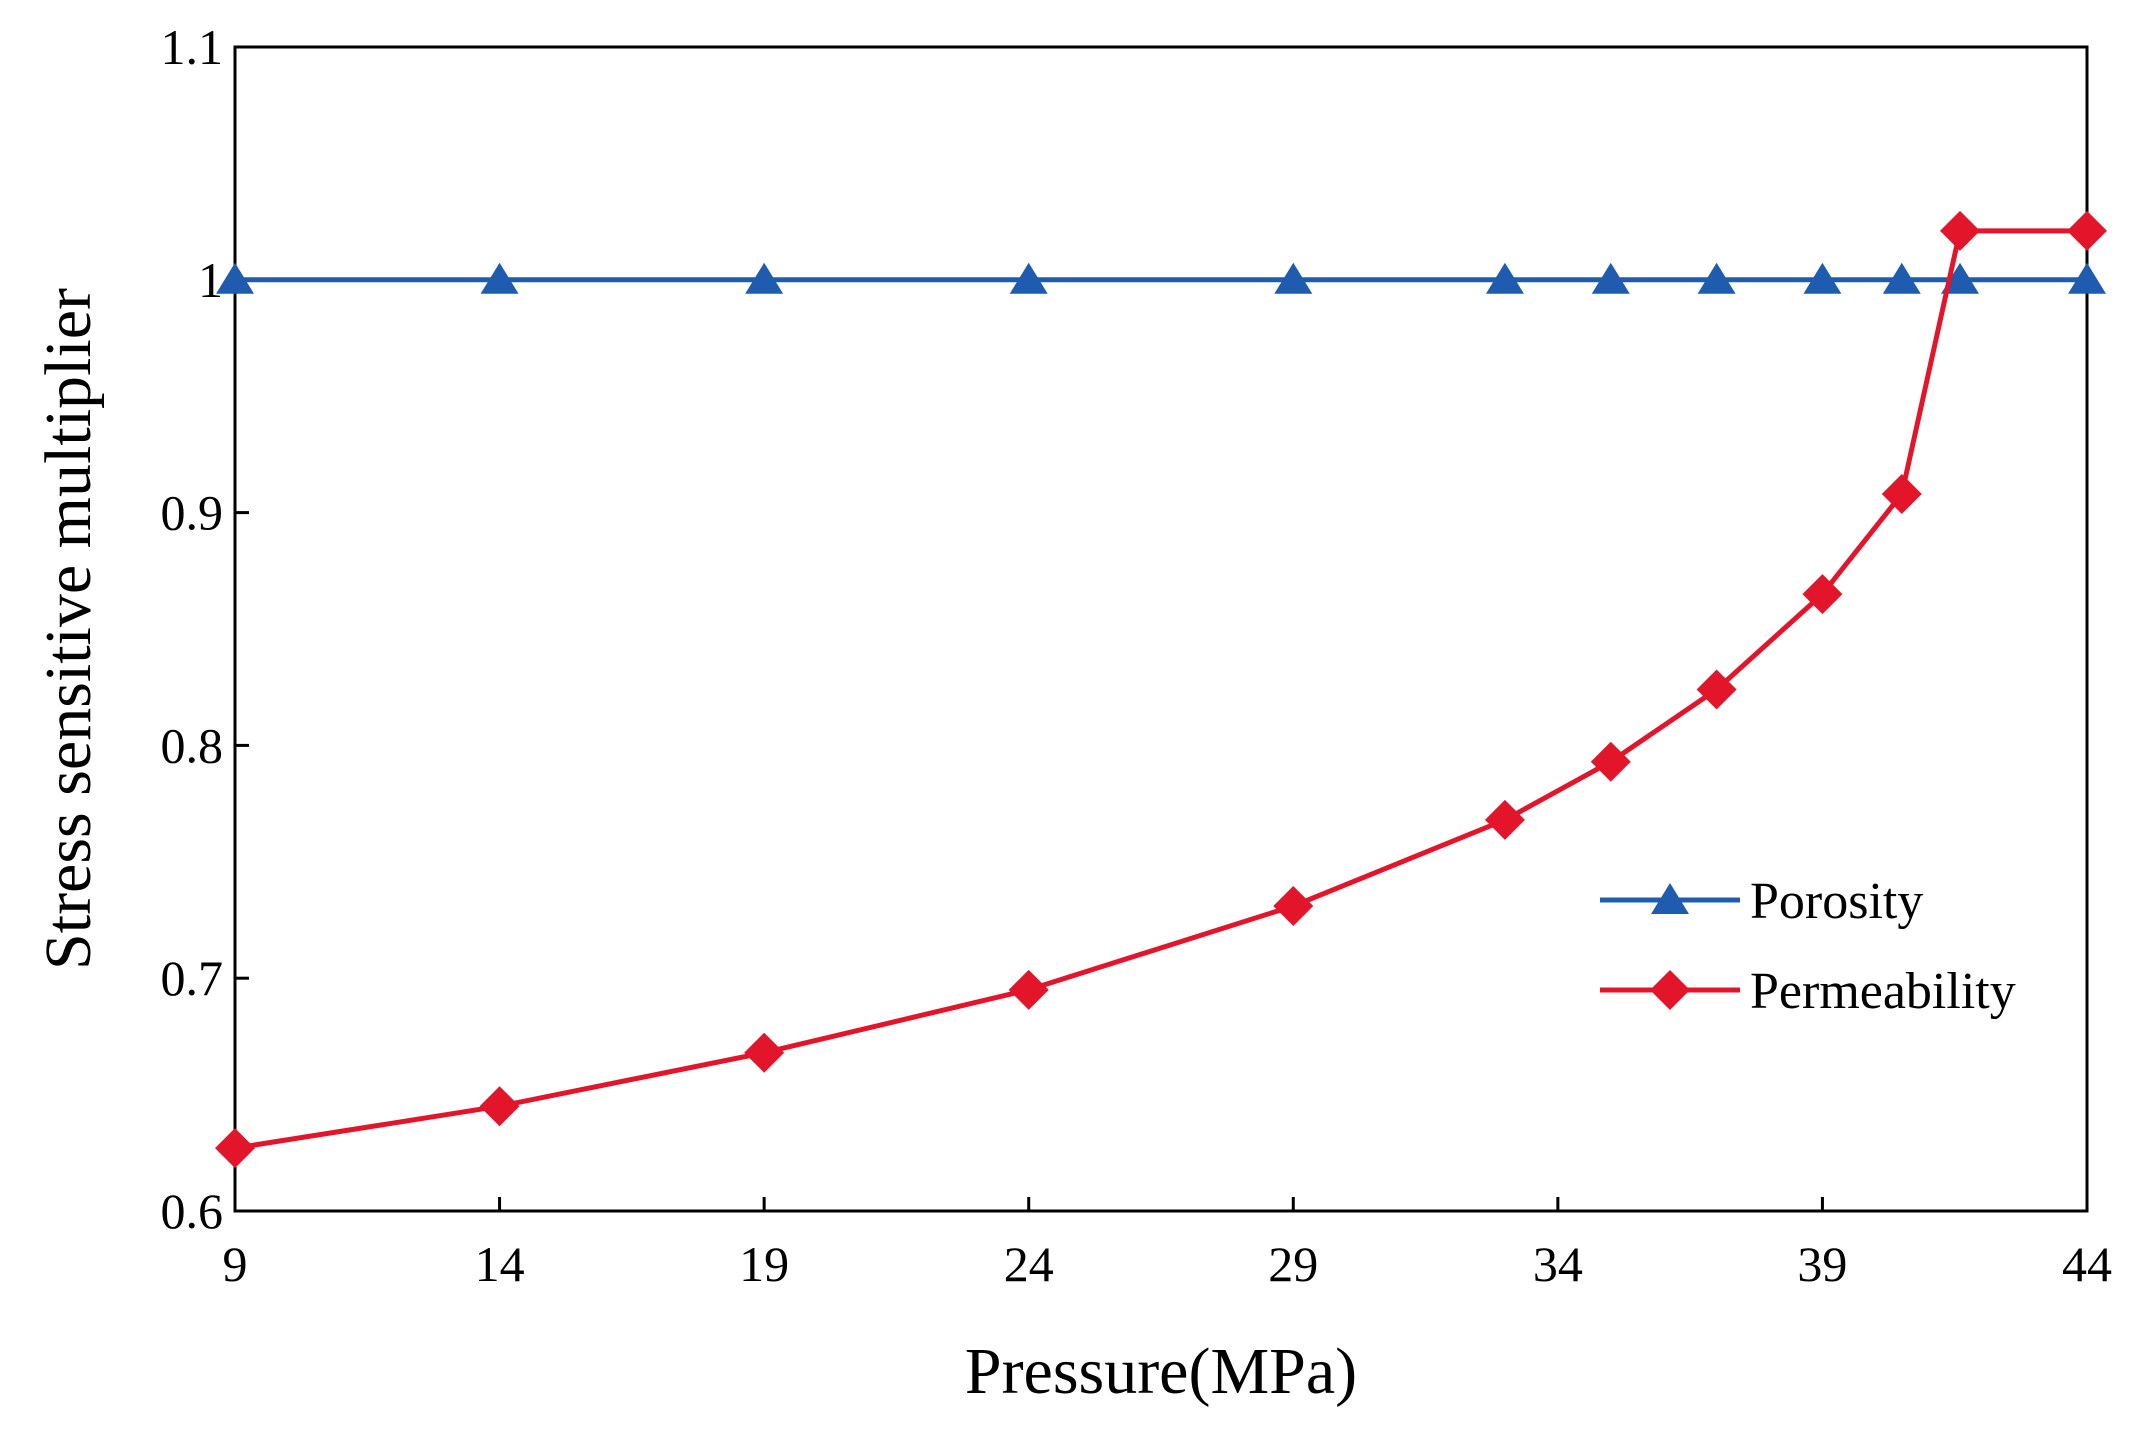  I want to click on x-tick-label: 44, so click(2087, 1264).